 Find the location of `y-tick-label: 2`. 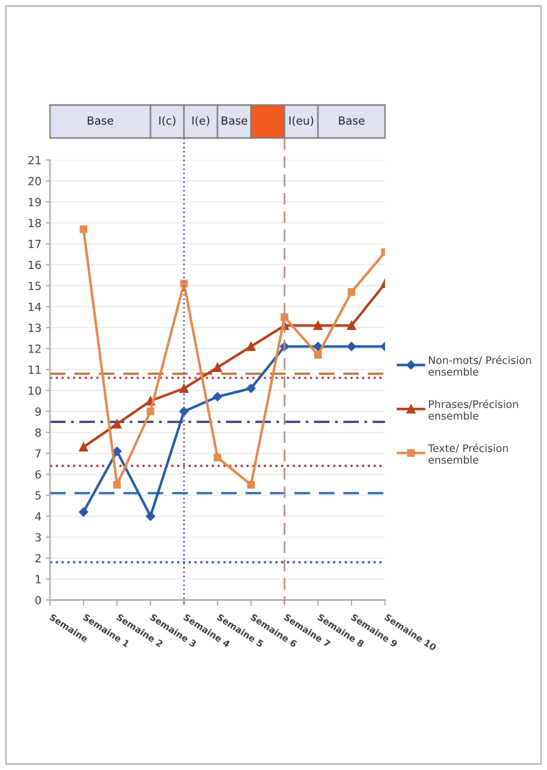

y-tick-label: 2 is located at coordinates (38, 558).